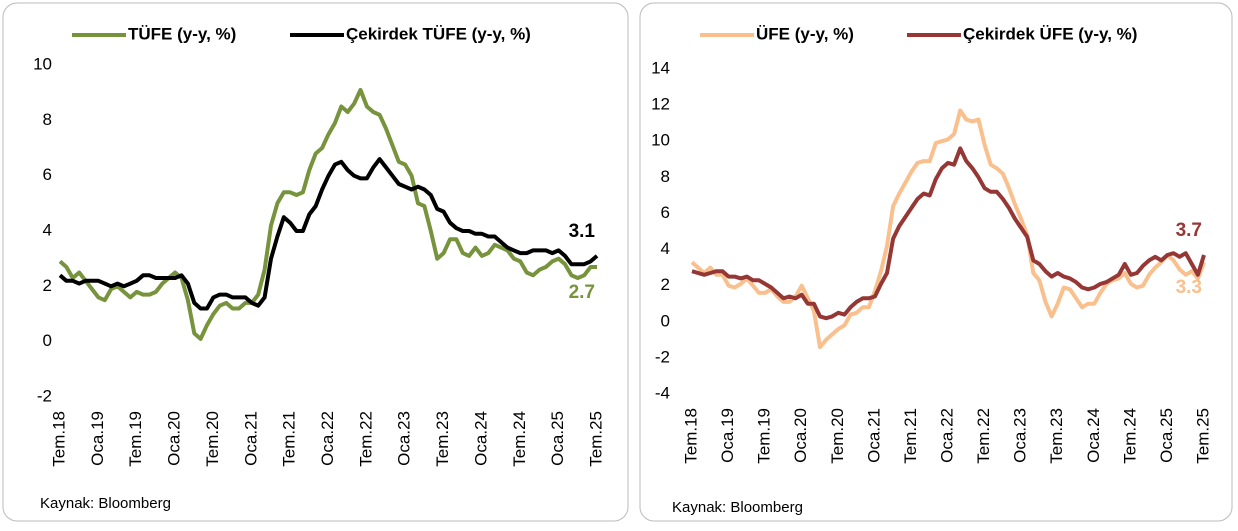  Describe the element at coordinates (182, 33) in the screenshot. I see `legend-label: TÜFE (y-y, %)` at that location.